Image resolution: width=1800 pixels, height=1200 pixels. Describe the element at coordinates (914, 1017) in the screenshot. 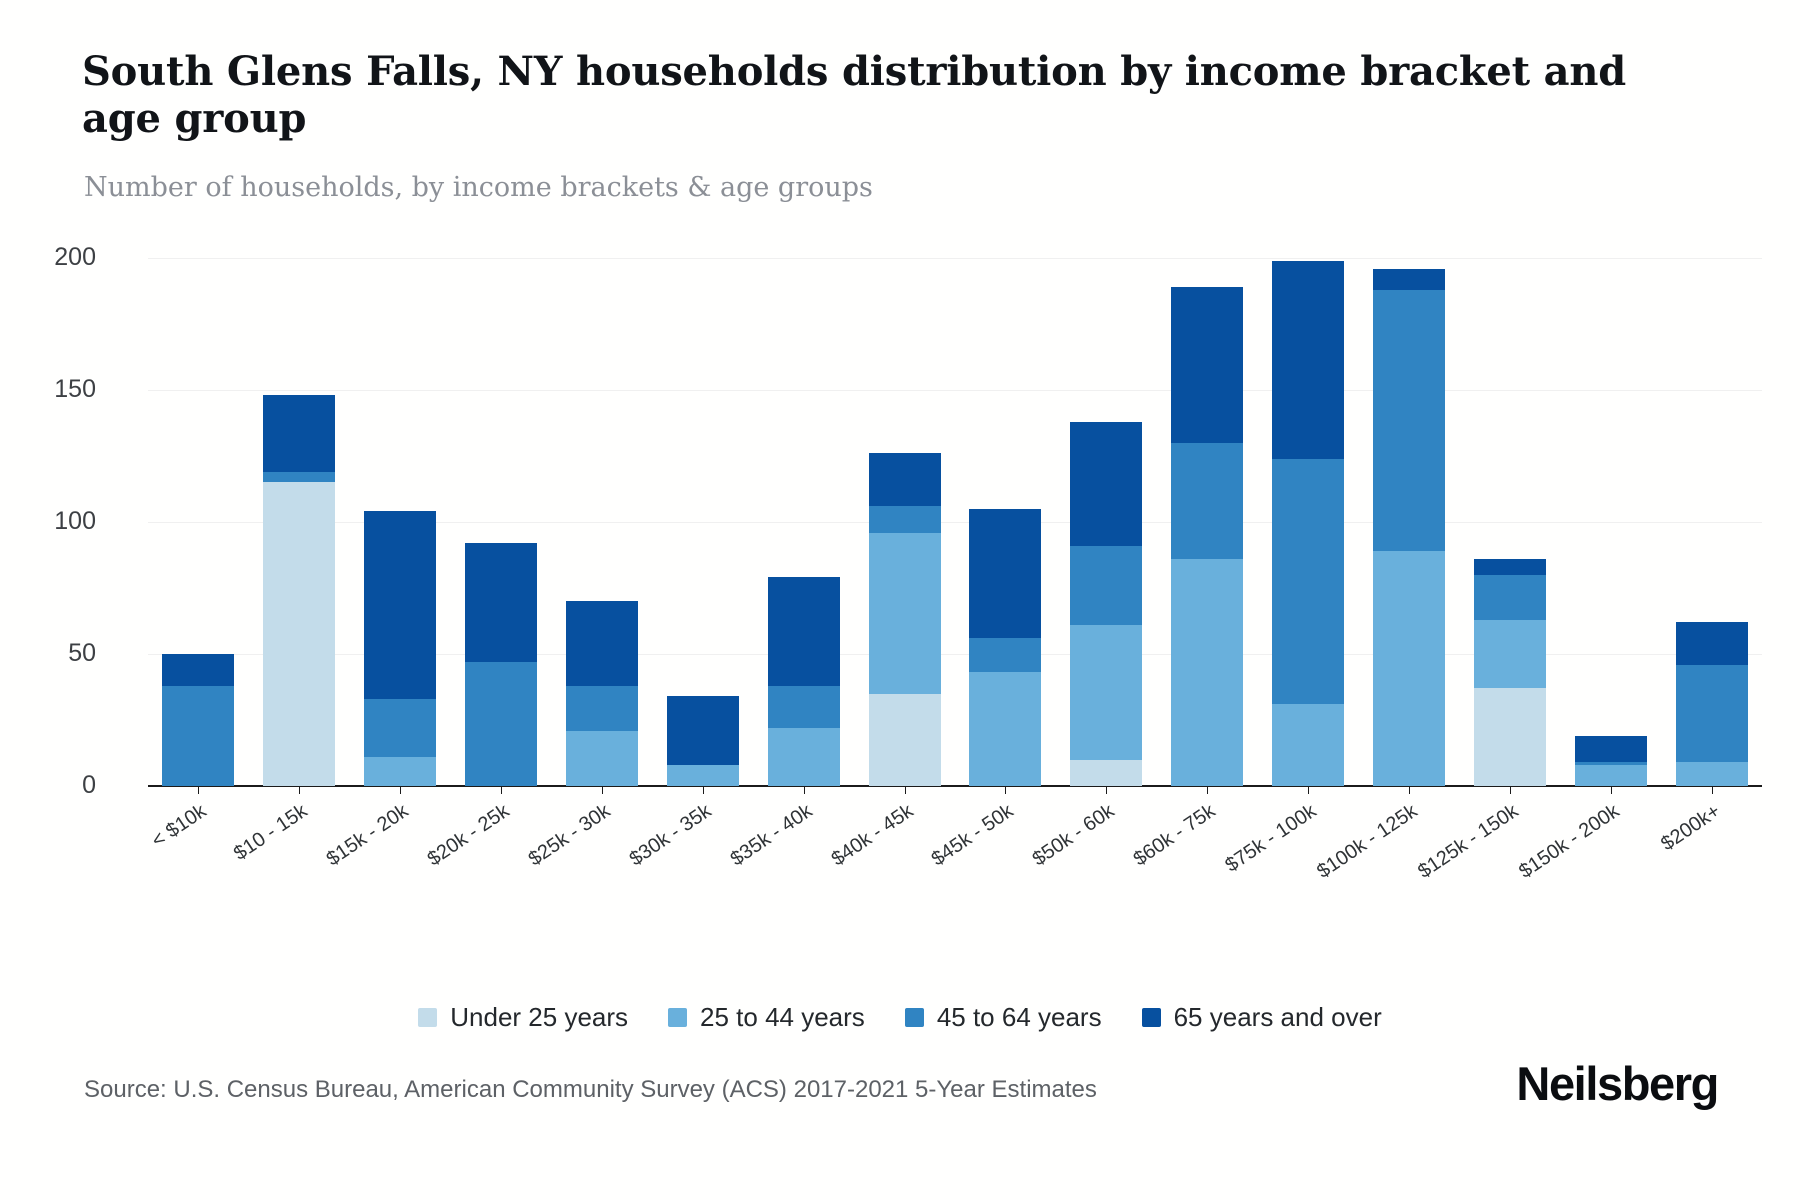

I see `legend-swatch-icon` at that location.